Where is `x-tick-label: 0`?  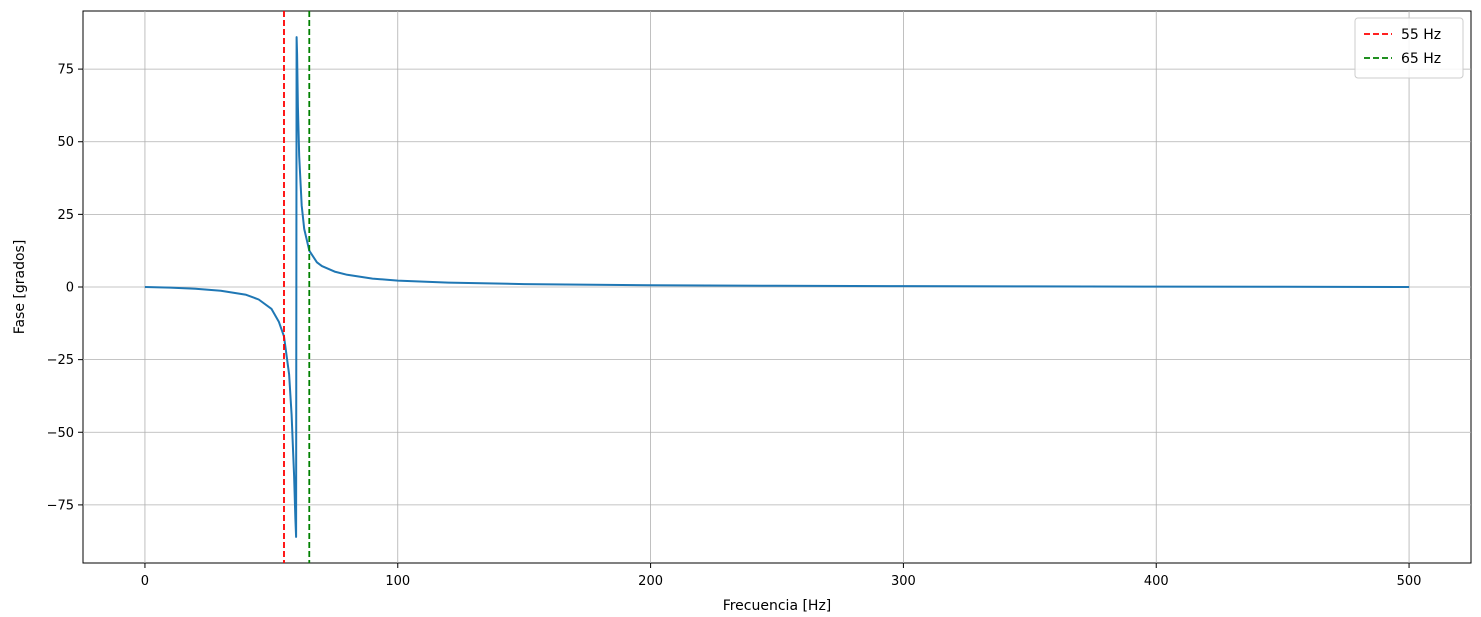 x-tick-label: 0 is located at coordinates (145, 581).